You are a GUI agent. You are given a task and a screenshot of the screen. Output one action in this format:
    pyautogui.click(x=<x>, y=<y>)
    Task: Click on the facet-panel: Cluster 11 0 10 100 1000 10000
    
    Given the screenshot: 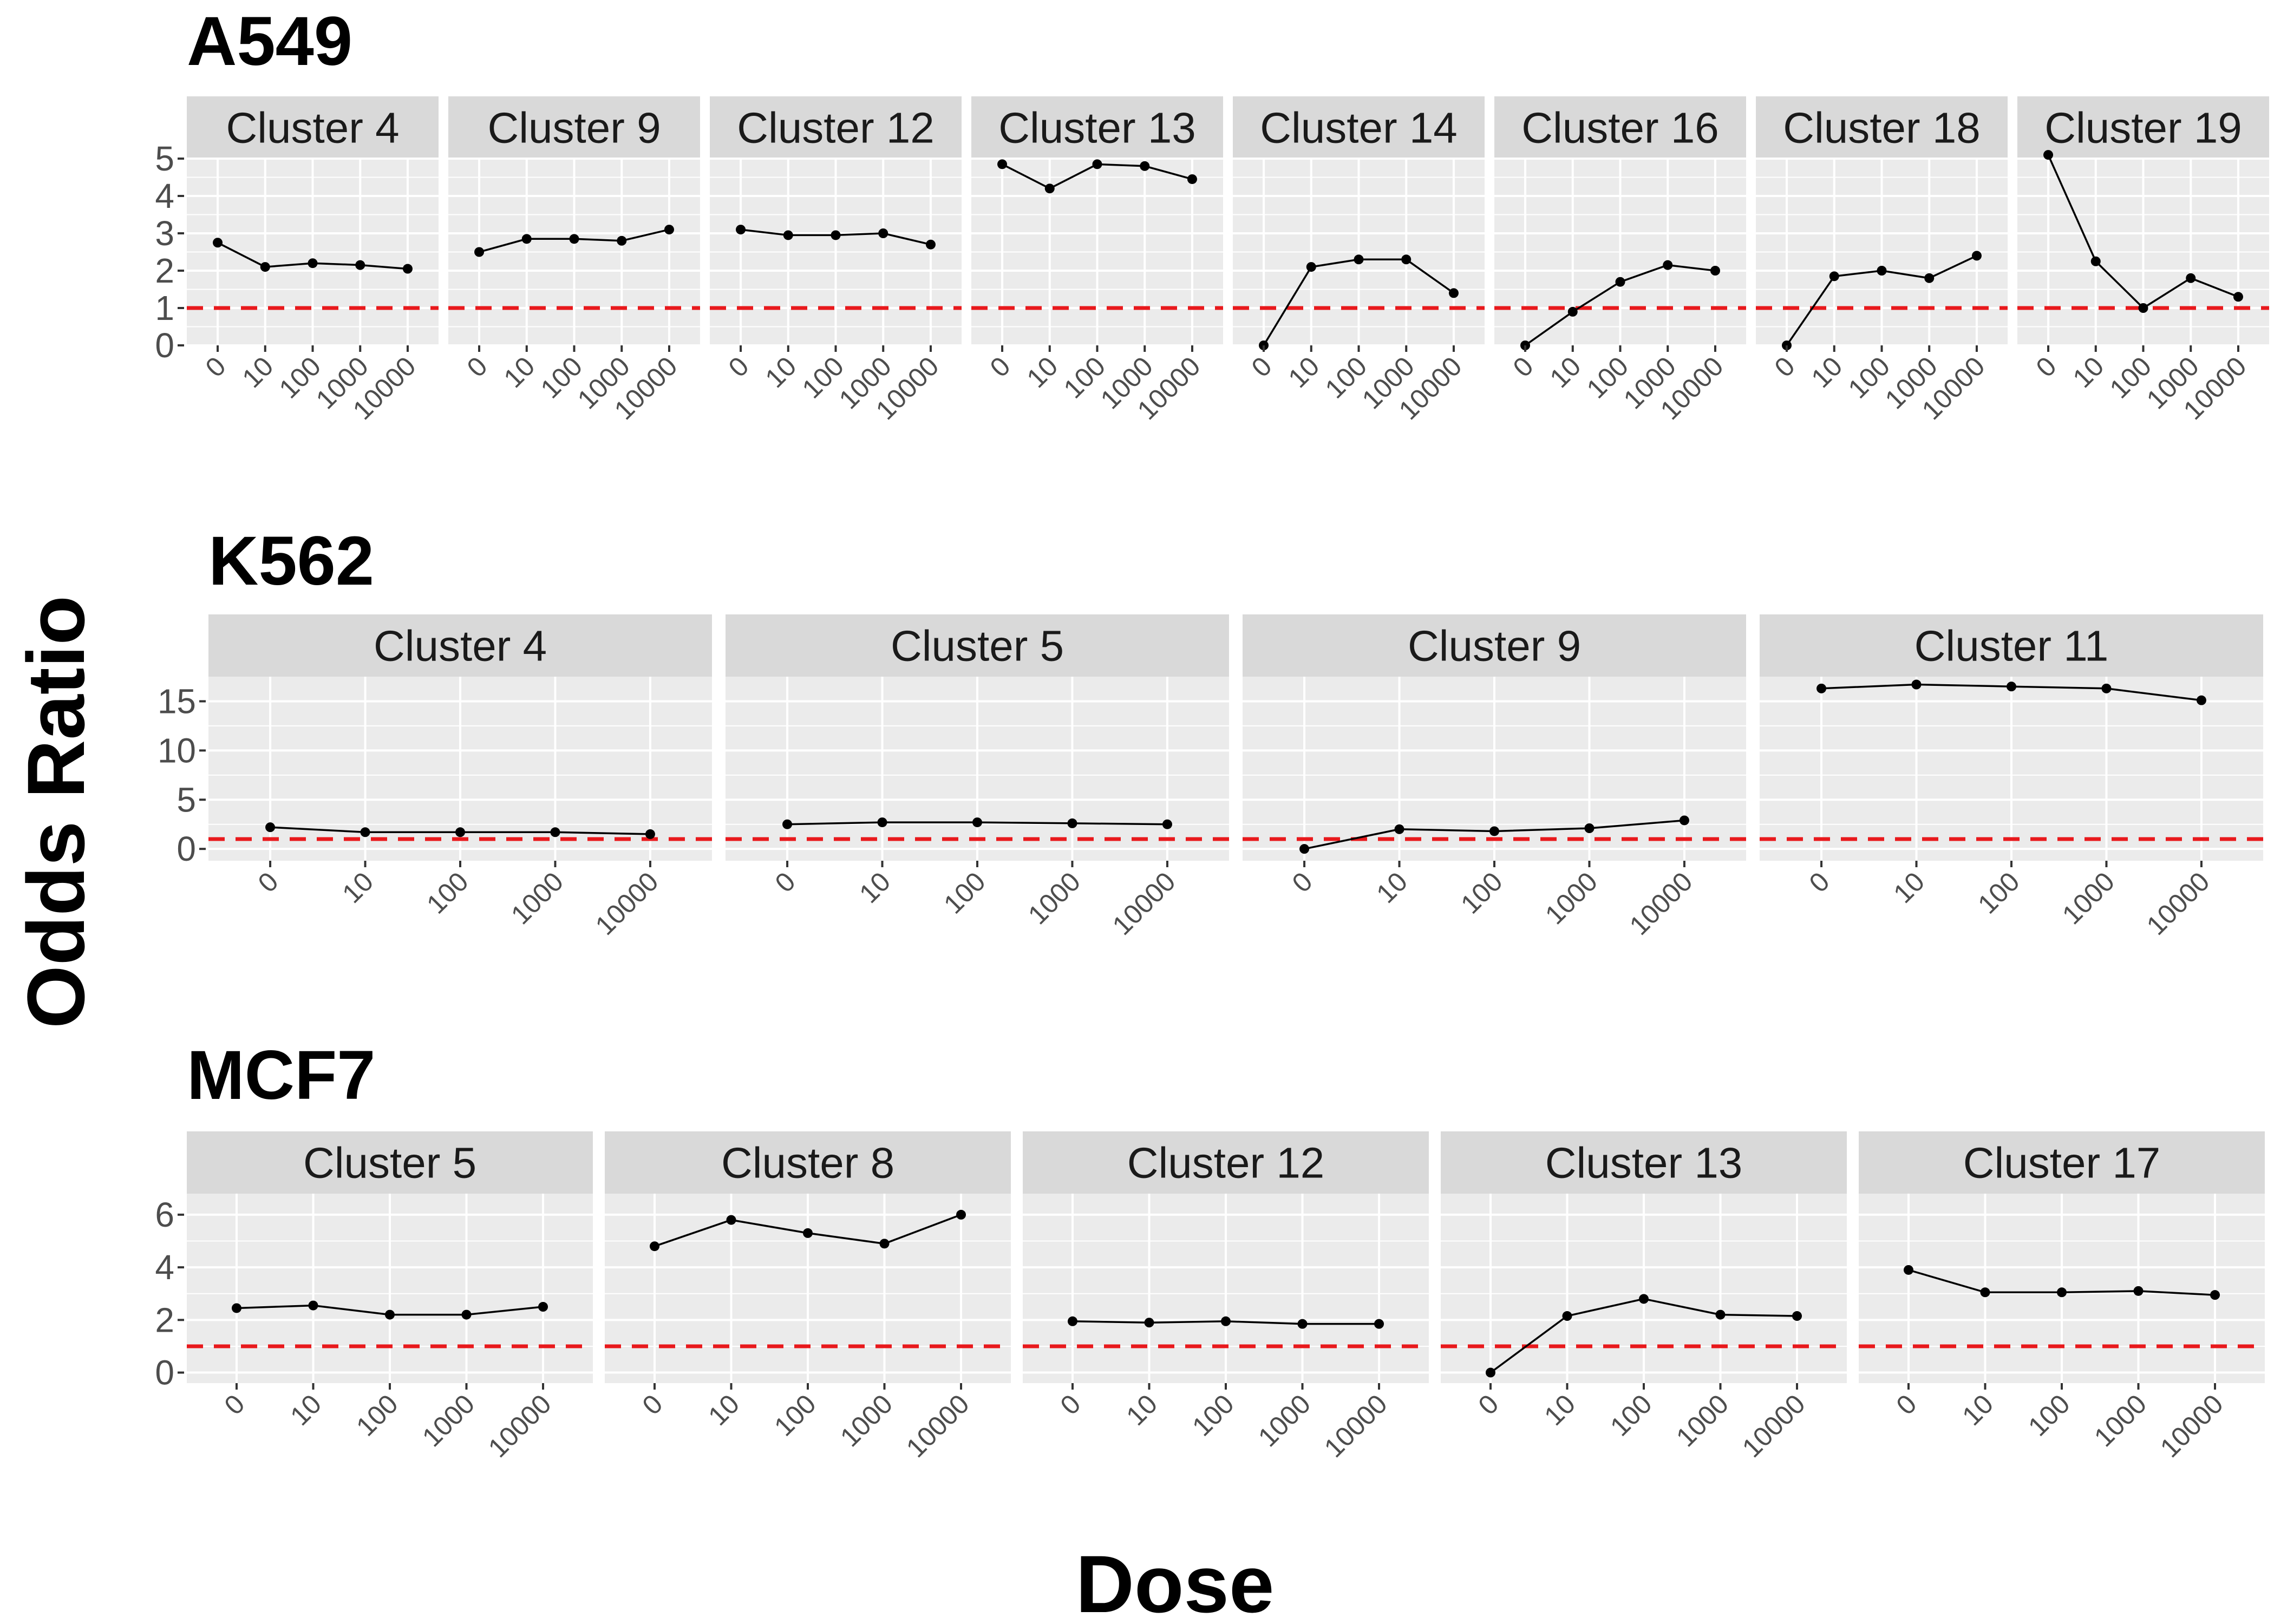 What is the action you would take?
    pyautogui.click(x=2012, y=777)
    